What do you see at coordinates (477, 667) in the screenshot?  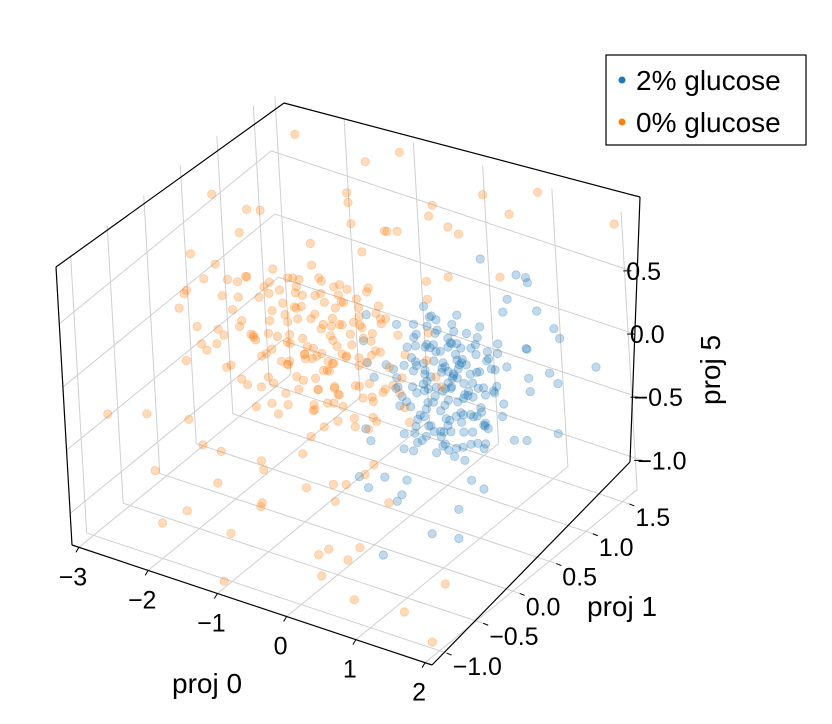 I see `y-tick-label: −1.0` at bounding box center [477, 667].